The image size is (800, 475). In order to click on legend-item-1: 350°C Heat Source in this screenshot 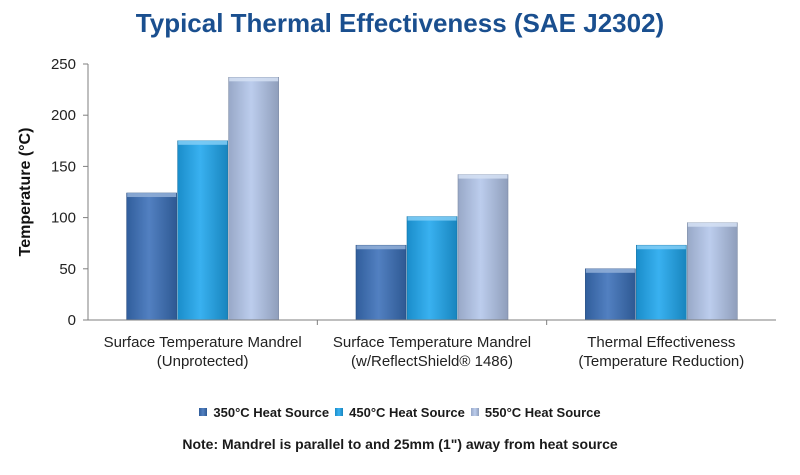, I will do `click(264, 412)`.